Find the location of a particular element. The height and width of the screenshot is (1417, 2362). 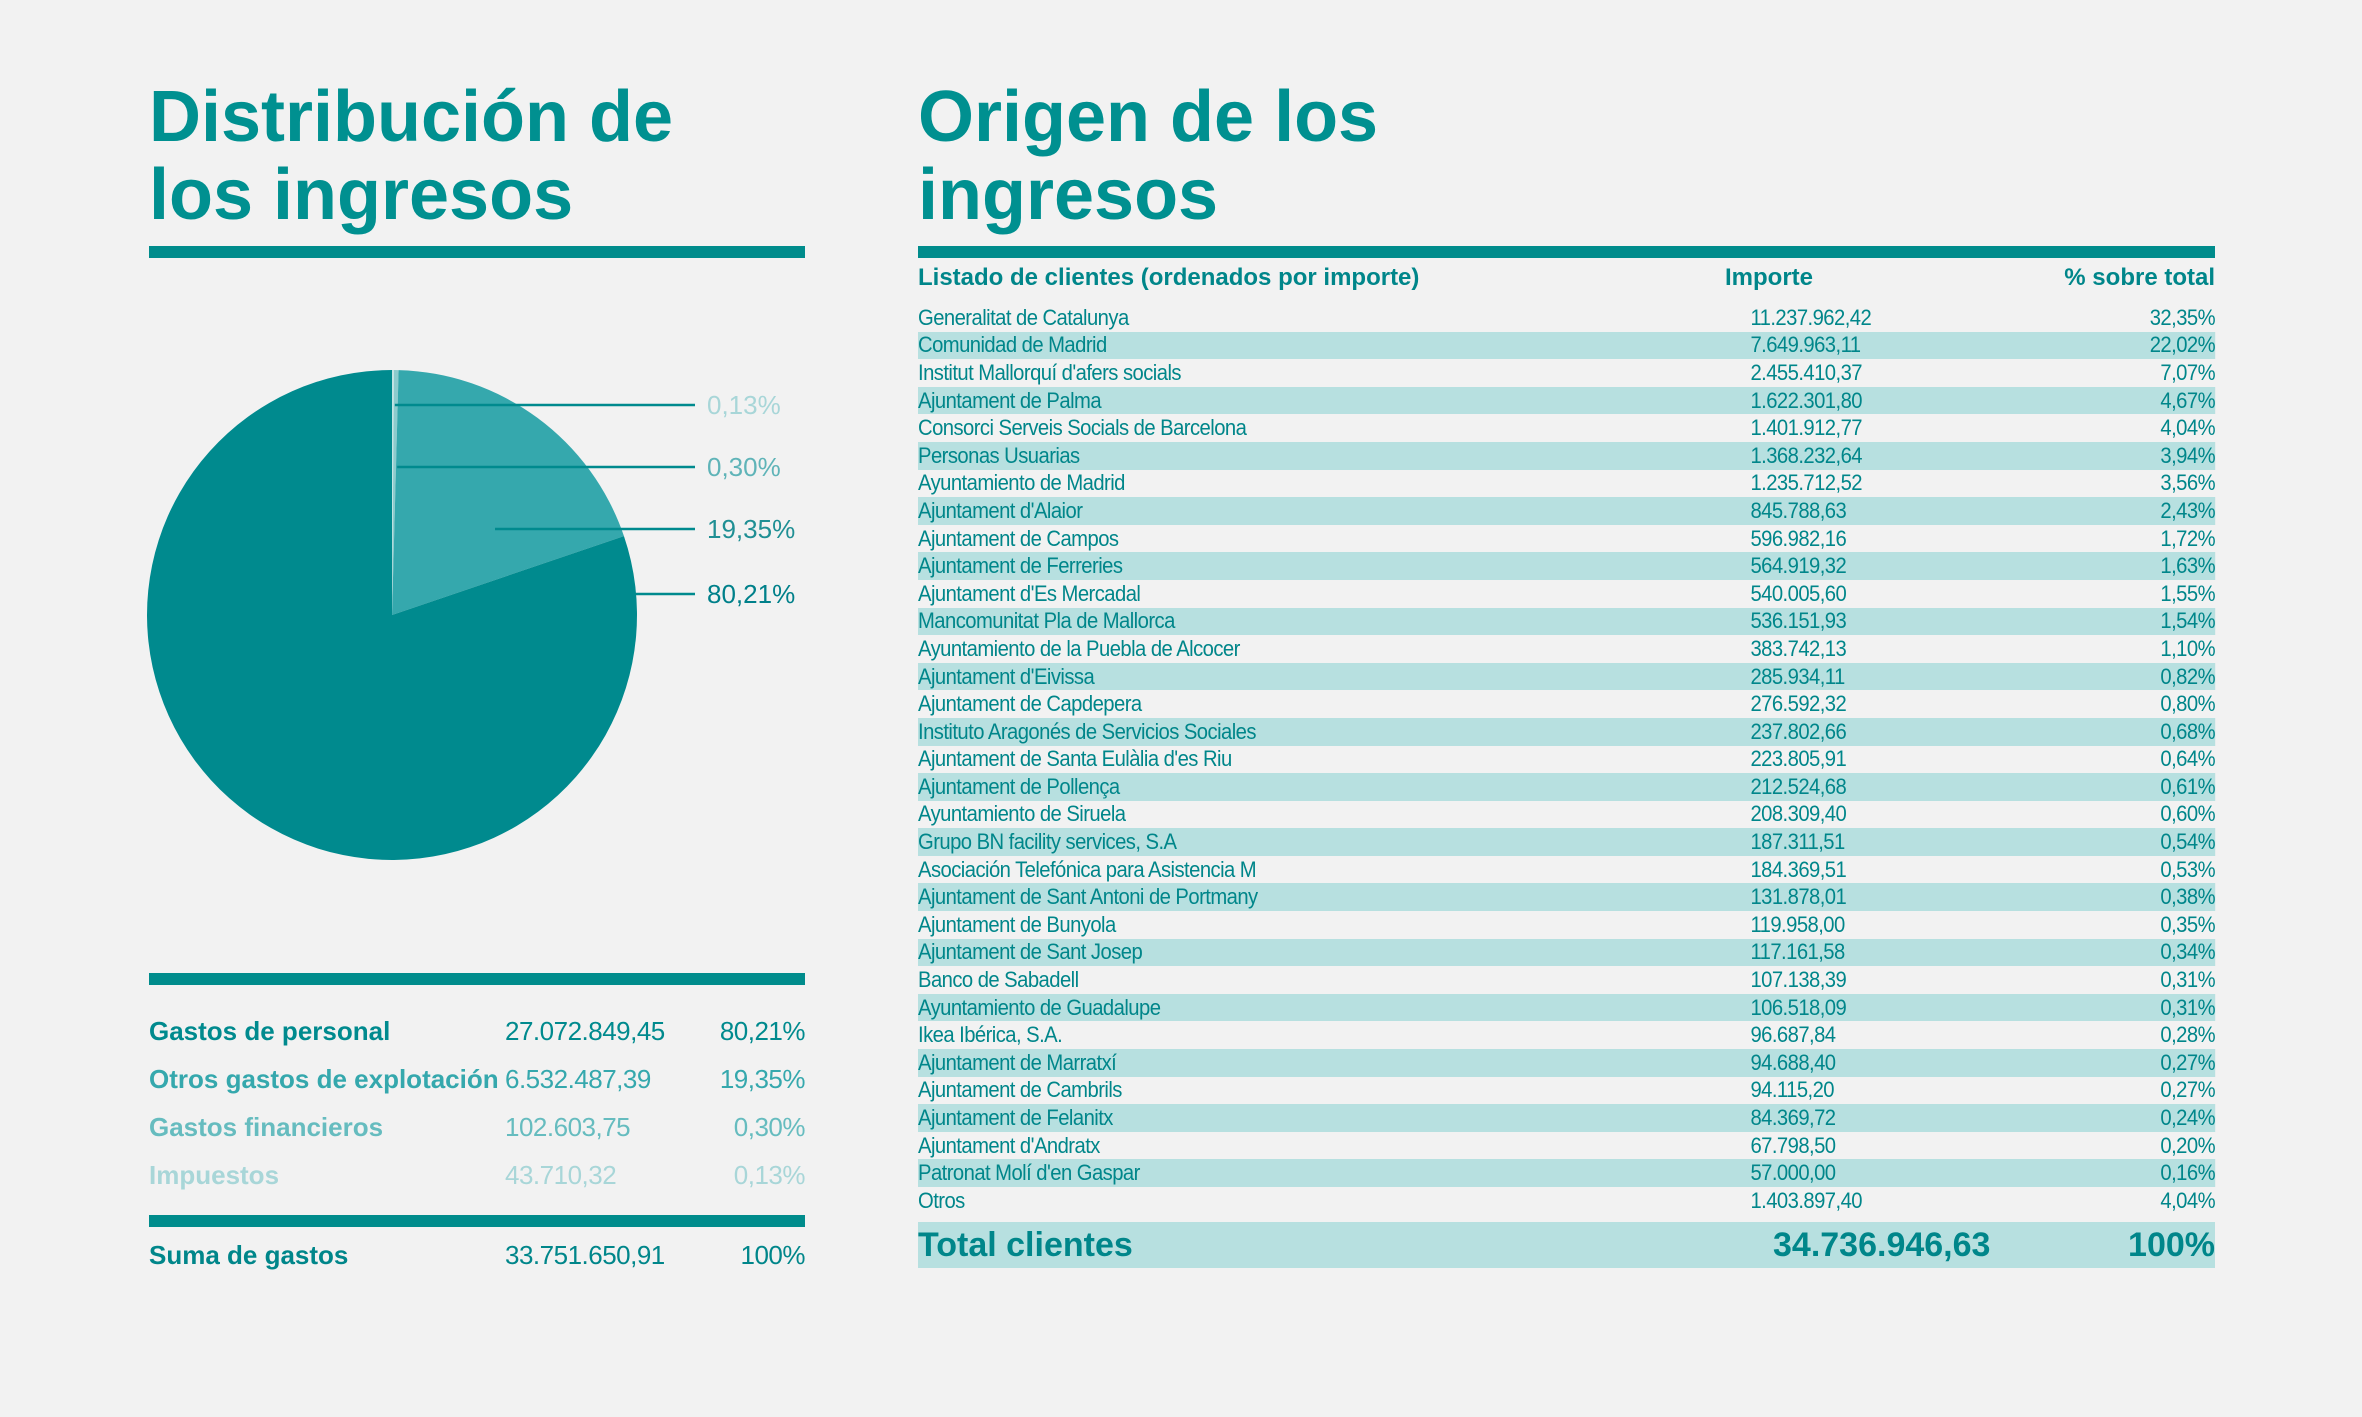

table-row: Ajuntament de Bunyola 119.958,00 0,35% is located at coordinates (1567, 925).